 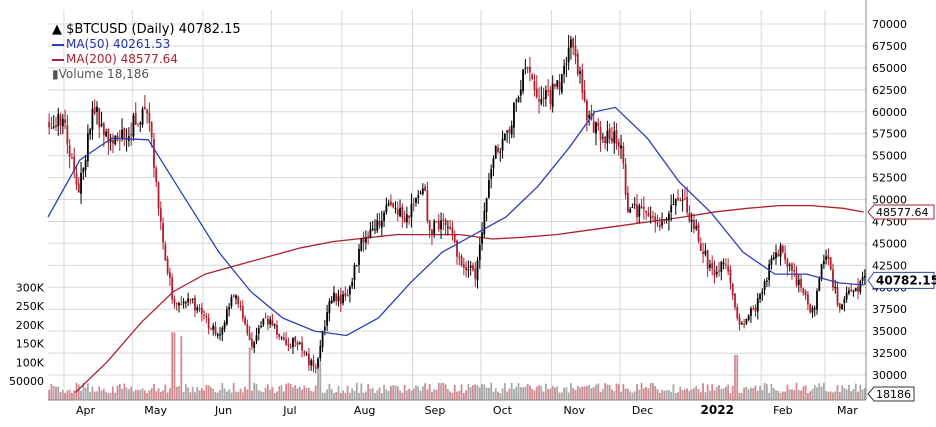 I want to click on x-tick-label: Mar, so click(x=847, y=410).